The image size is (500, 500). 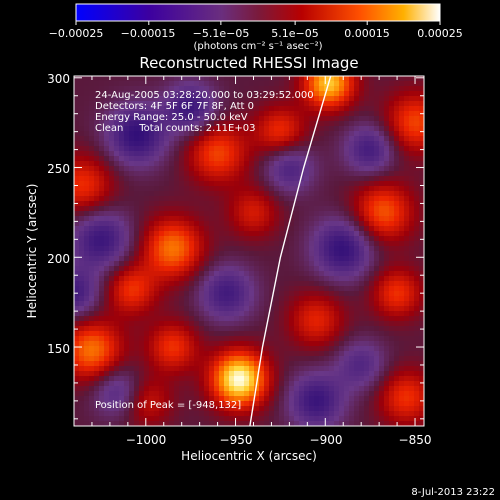 I want to click on colorbar-tick-label-4: 0.00015, so click(x=367, y=33).